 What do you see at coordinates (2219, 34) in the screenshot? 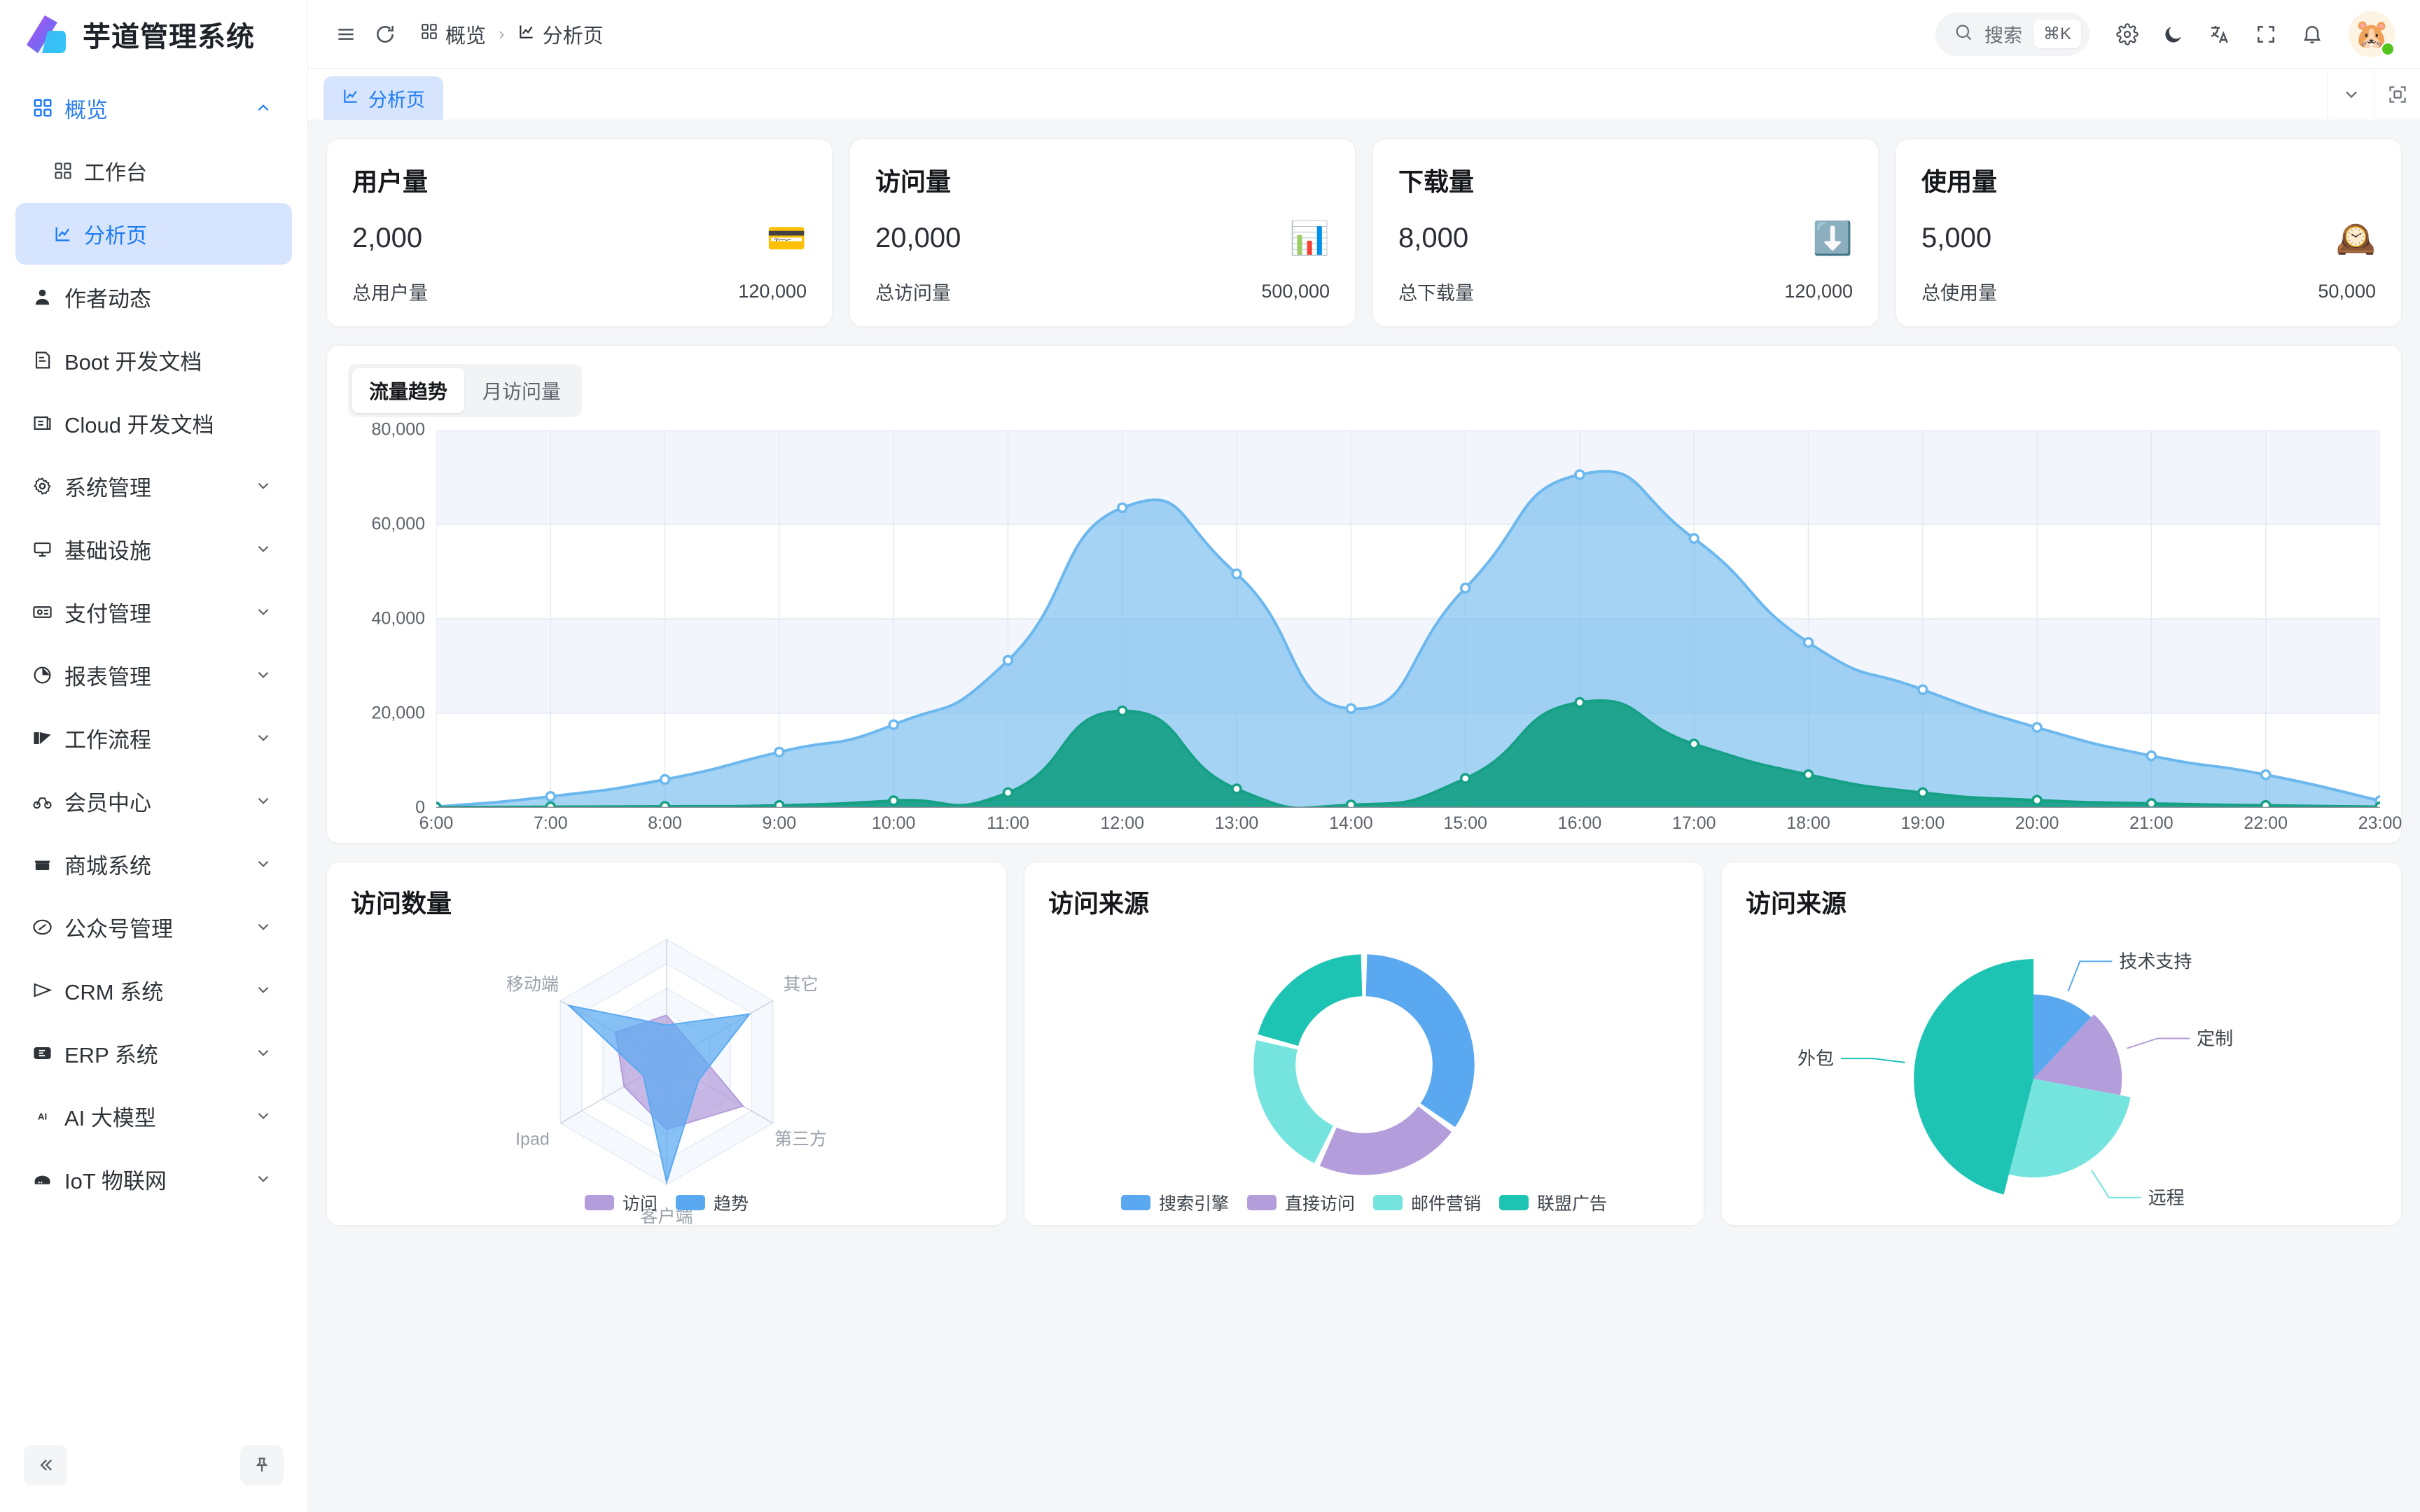
I see `translate-icon` at bounding box center [2219, 34].